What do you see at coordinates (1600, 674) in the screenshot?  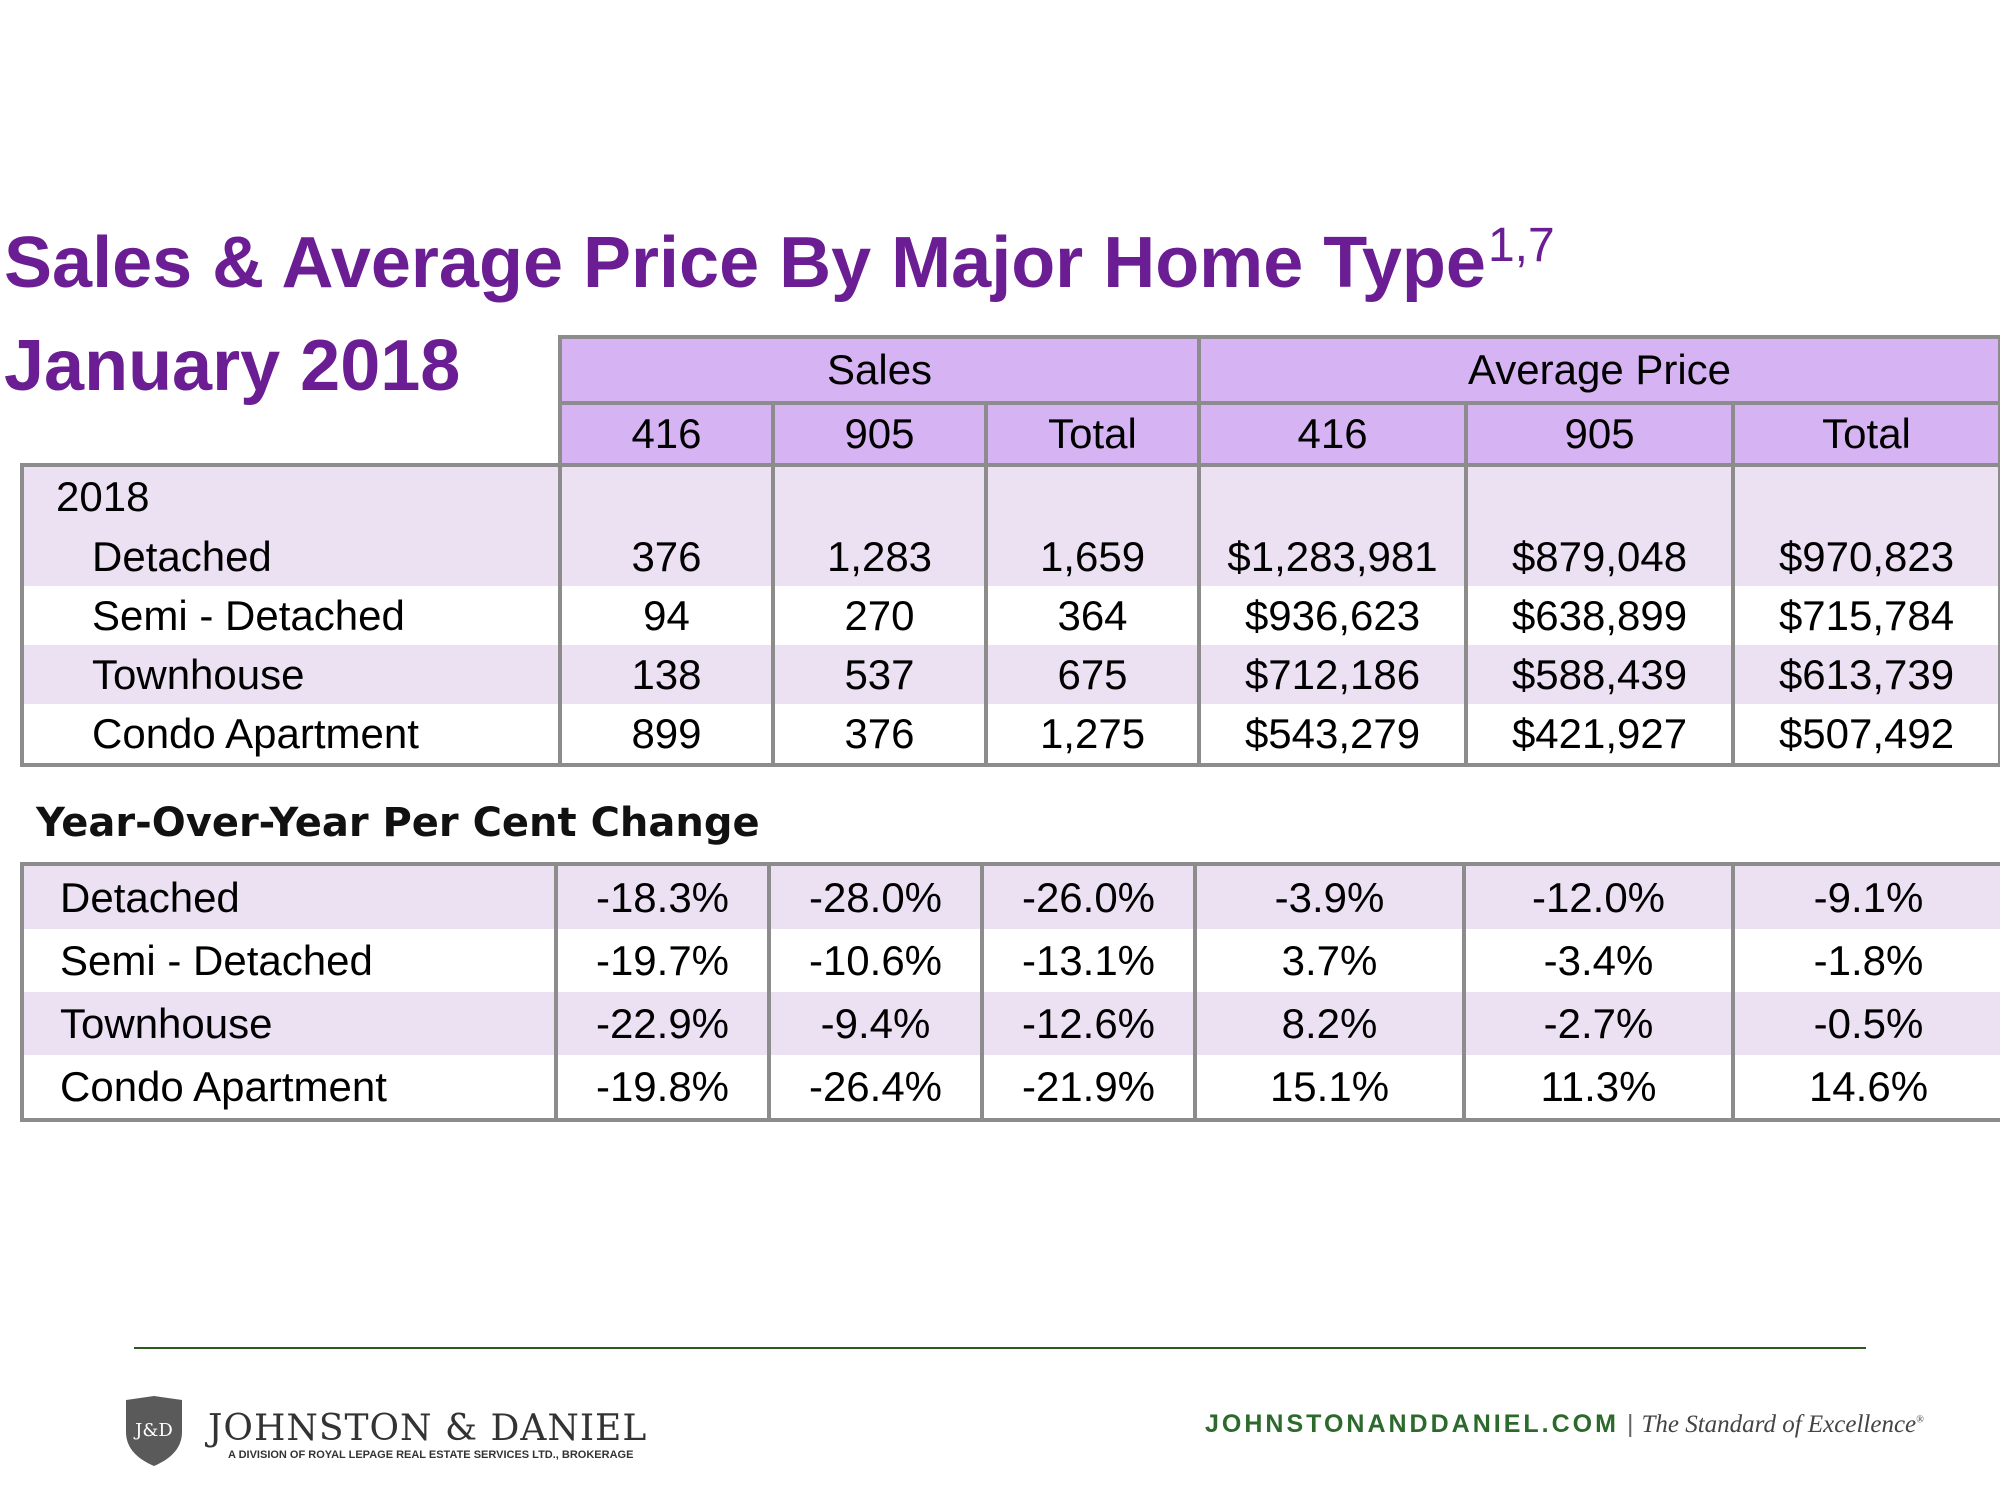 I see `table-cell: $588,439` at bounding box center [1600, 674].